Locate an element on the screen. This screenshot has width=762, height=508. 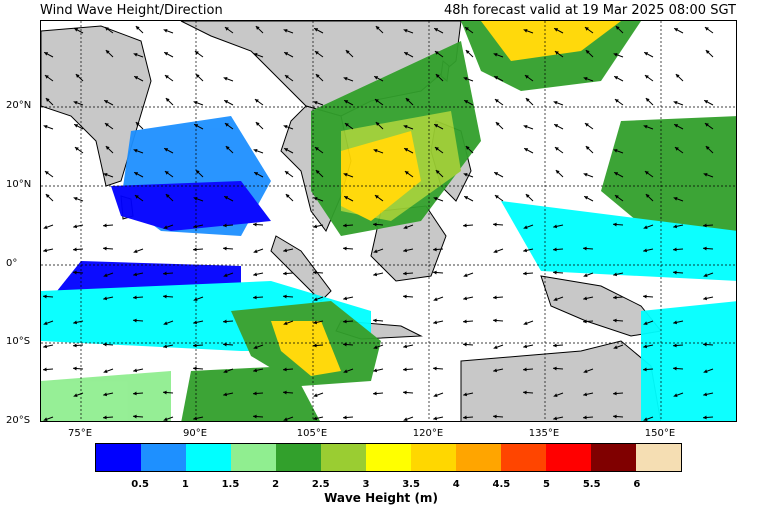
colorbar-tick-label: 1 is located at coordinates (185, 484).